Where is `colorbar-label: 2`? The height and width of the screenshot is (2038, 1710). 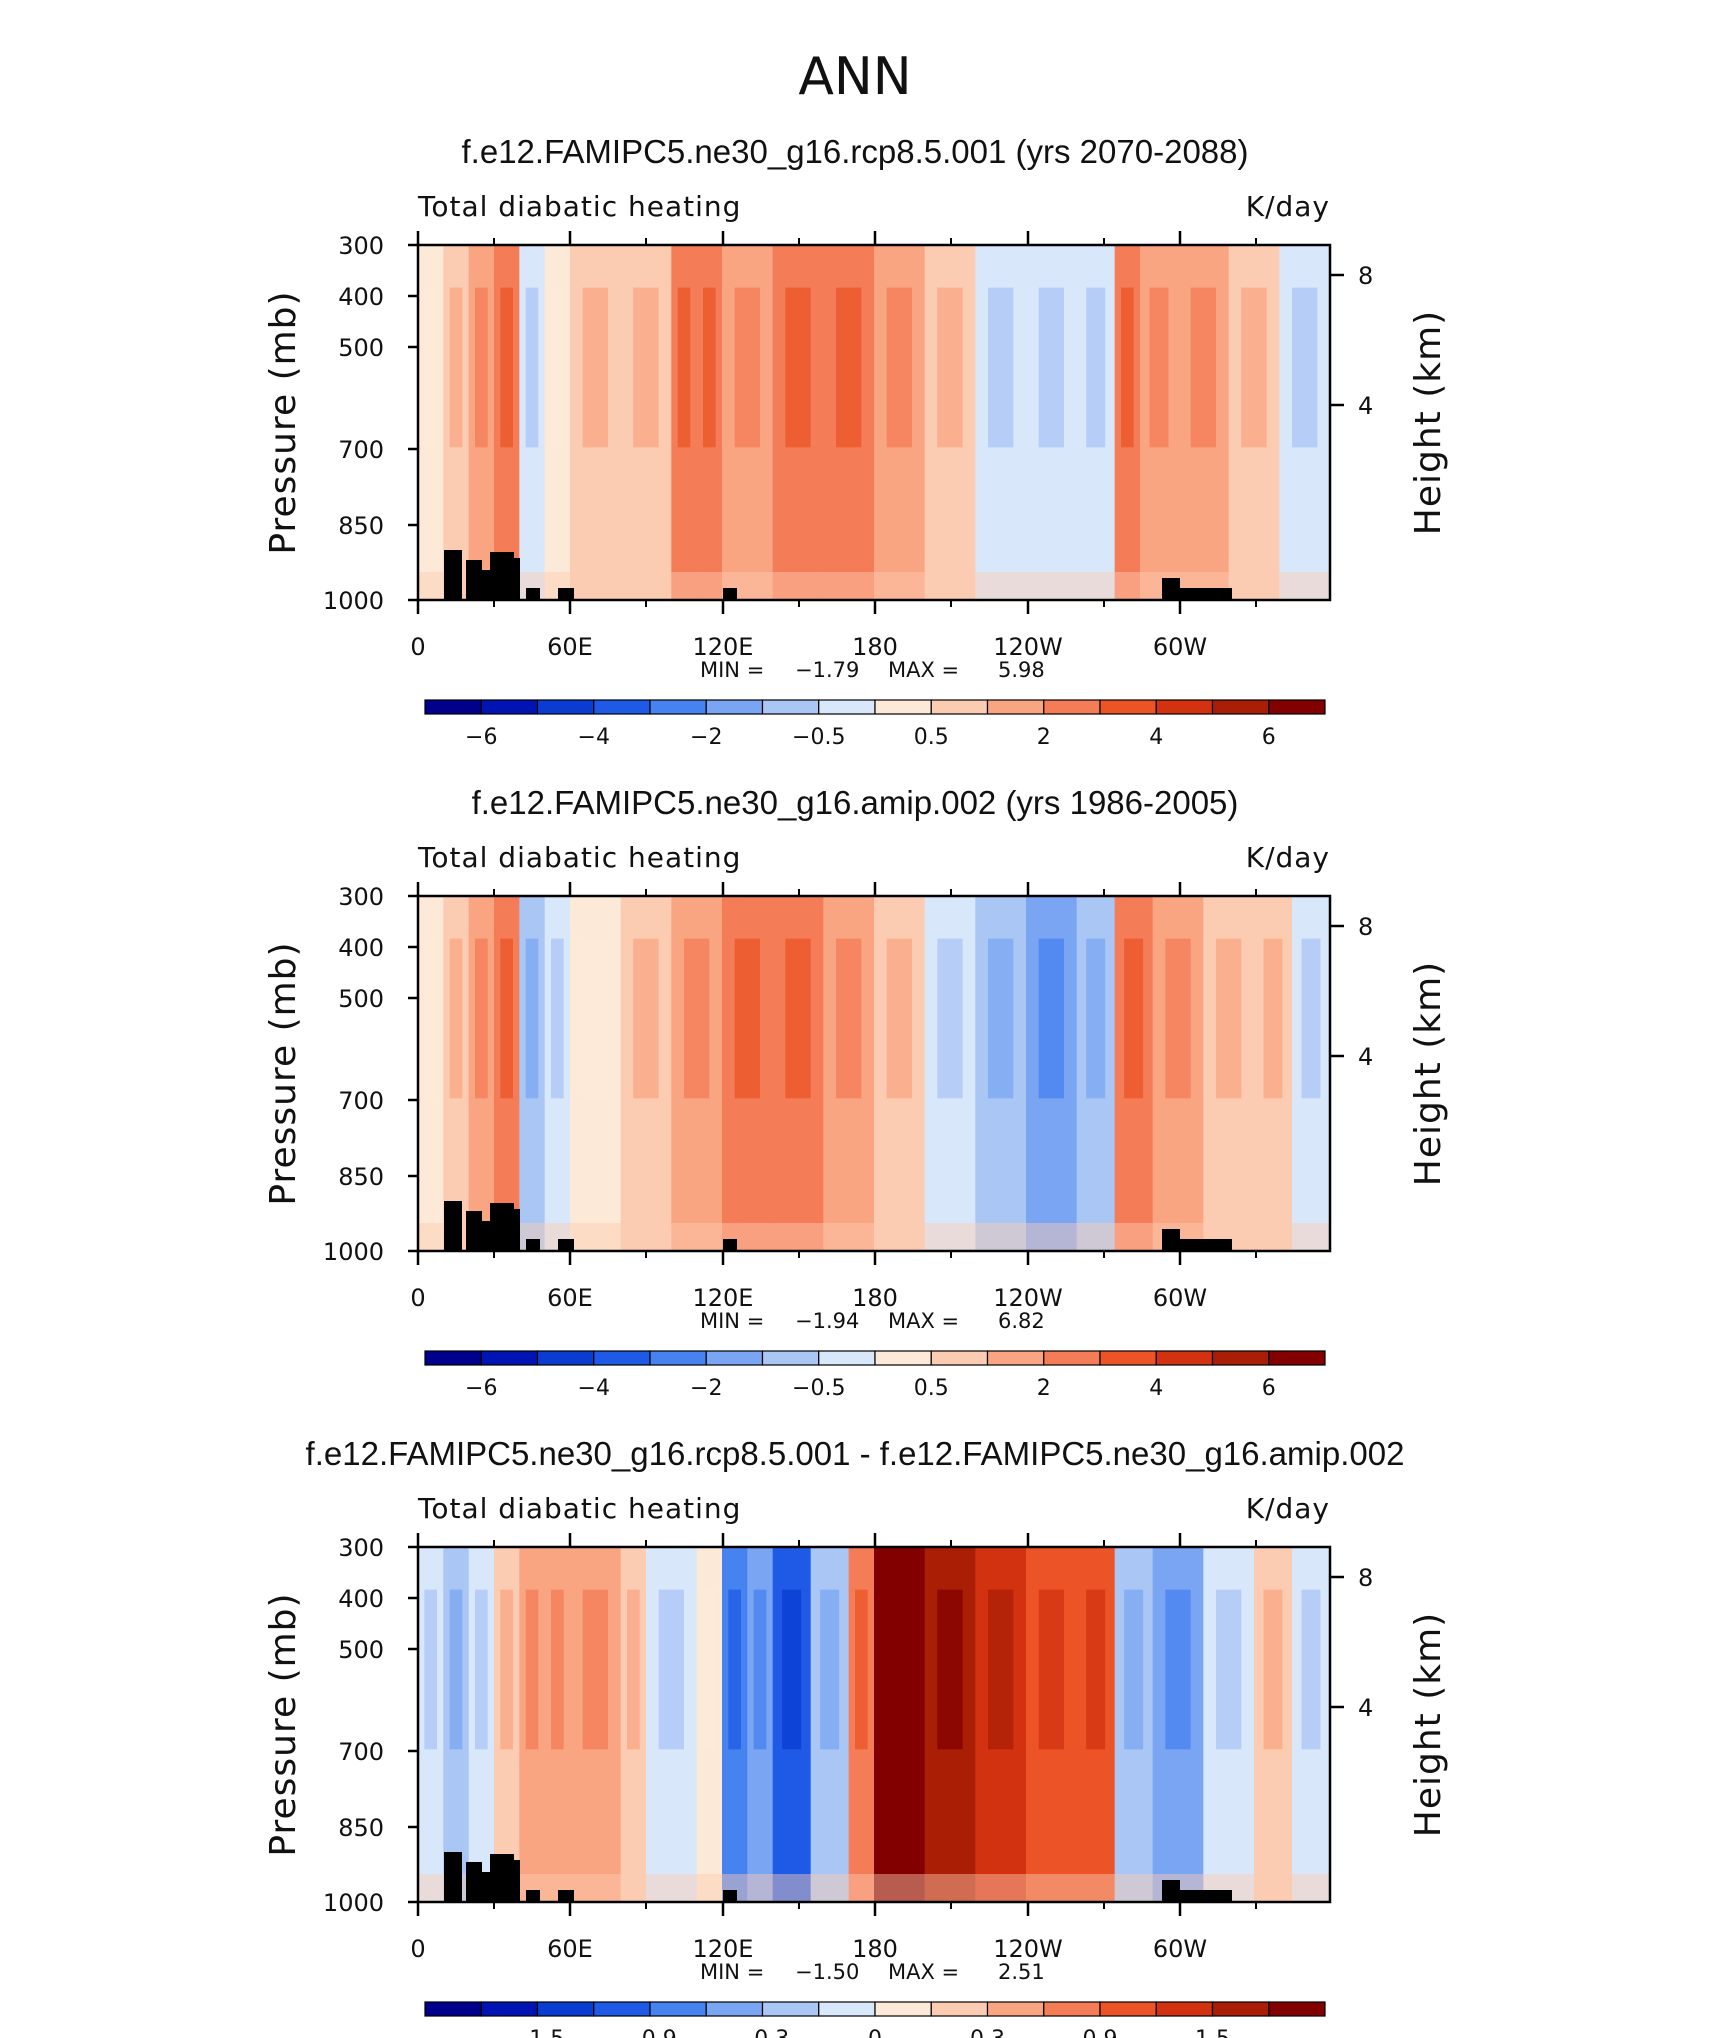 colorbar-label: 2 is located at coordinates (1044, 737).